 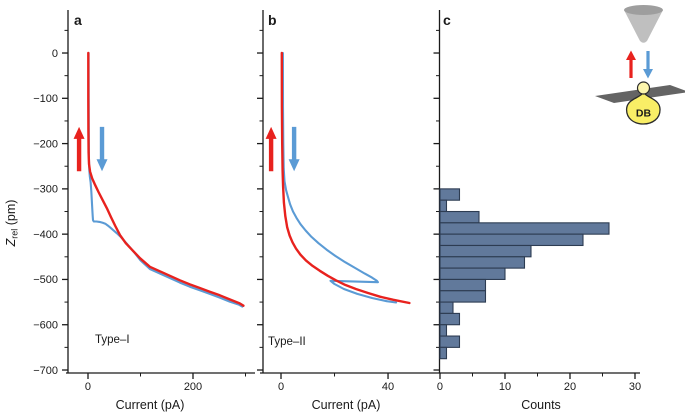 I want to click on tip-sample-inset: DB, so click(x=640, y=65).